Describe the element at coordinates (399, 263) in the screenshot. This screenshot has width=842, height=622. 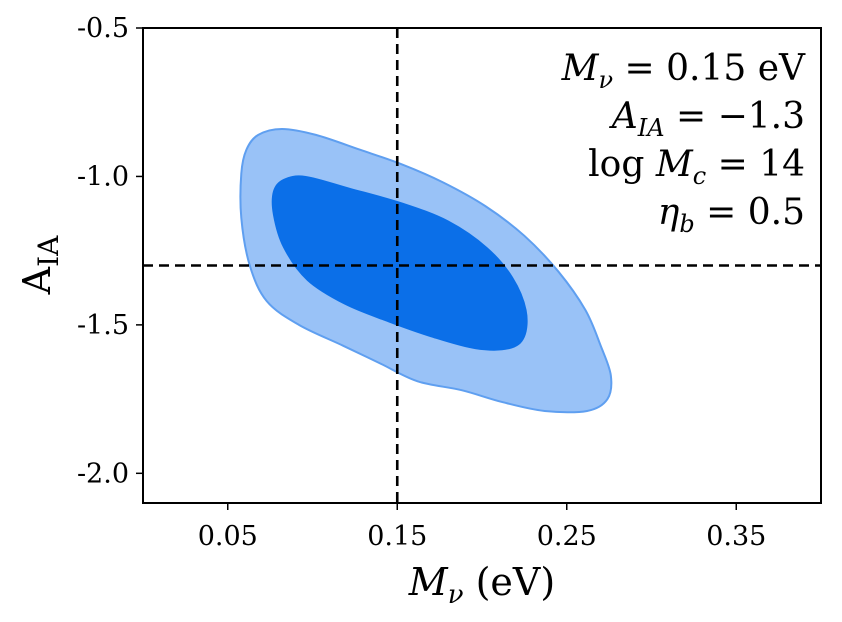
I see `inner-contour-region` at that location.